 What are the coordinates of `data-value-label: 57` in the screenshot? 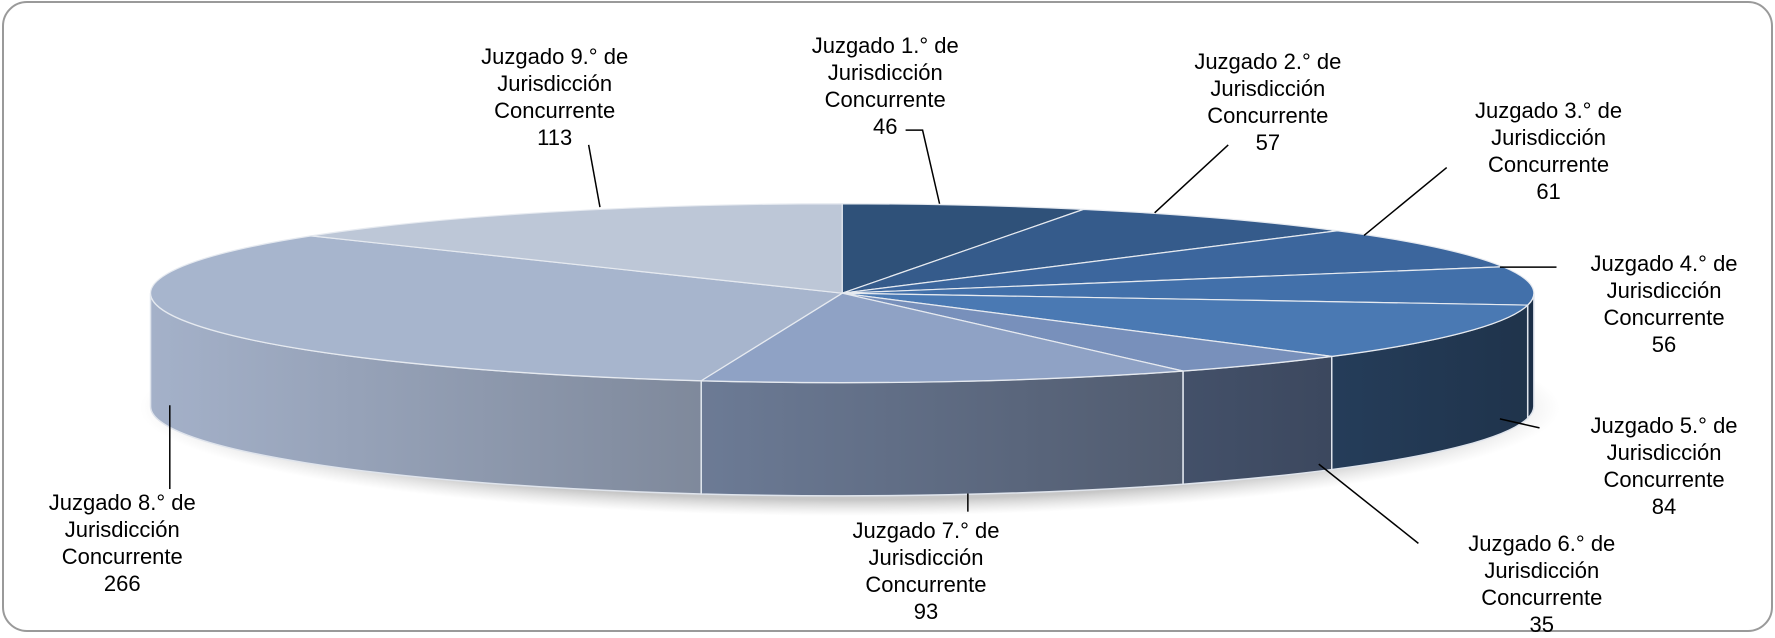 It's located at (1268, 142).